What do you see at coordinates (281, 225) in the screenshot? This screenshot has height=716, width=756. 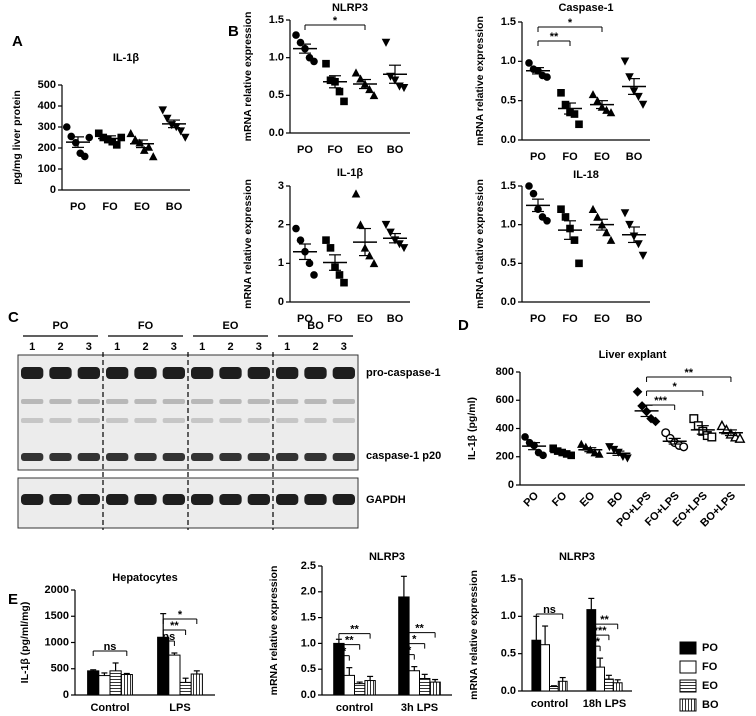 I see `y-tick-label: 2` at bounding box center [281, 225].